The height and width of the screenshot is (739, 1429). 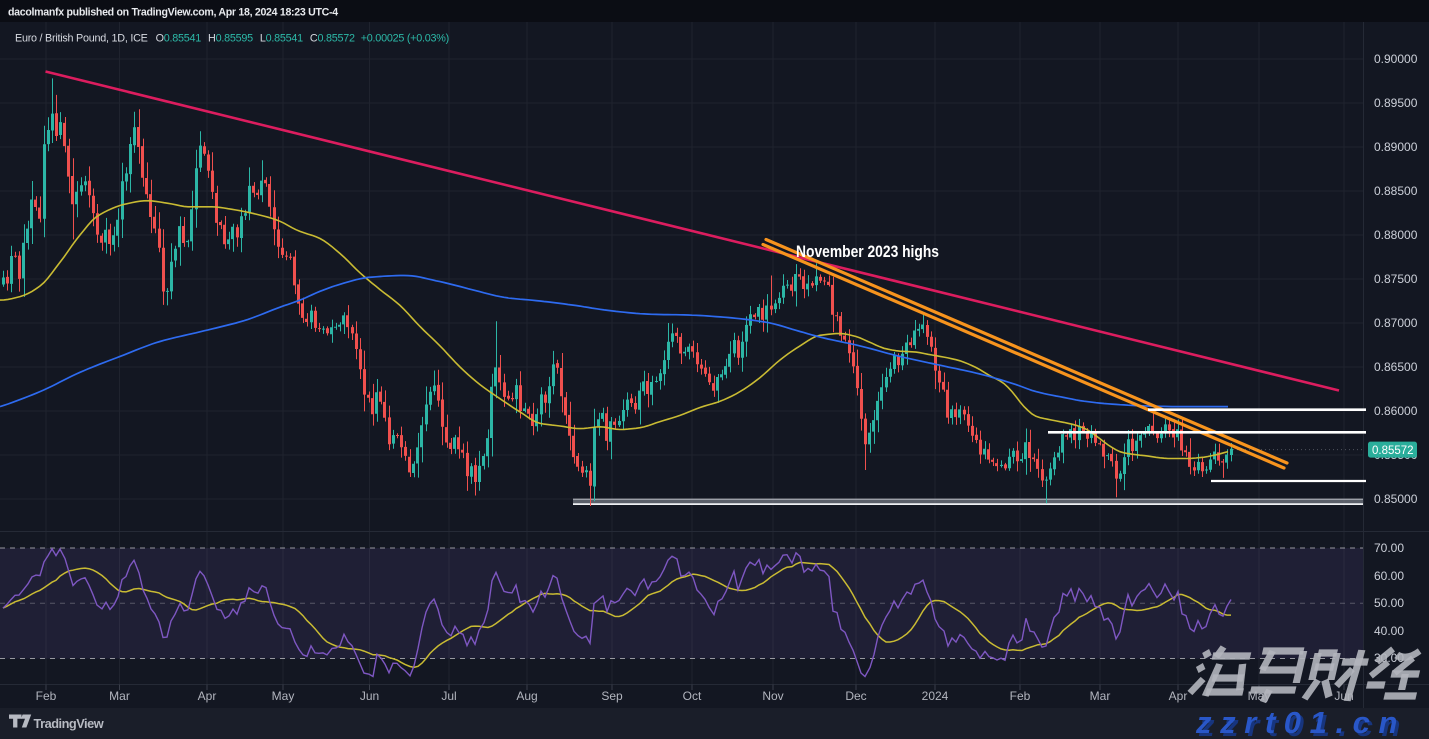 I want to click on svg-text: 0.86000, so click(x=1396, y=411).